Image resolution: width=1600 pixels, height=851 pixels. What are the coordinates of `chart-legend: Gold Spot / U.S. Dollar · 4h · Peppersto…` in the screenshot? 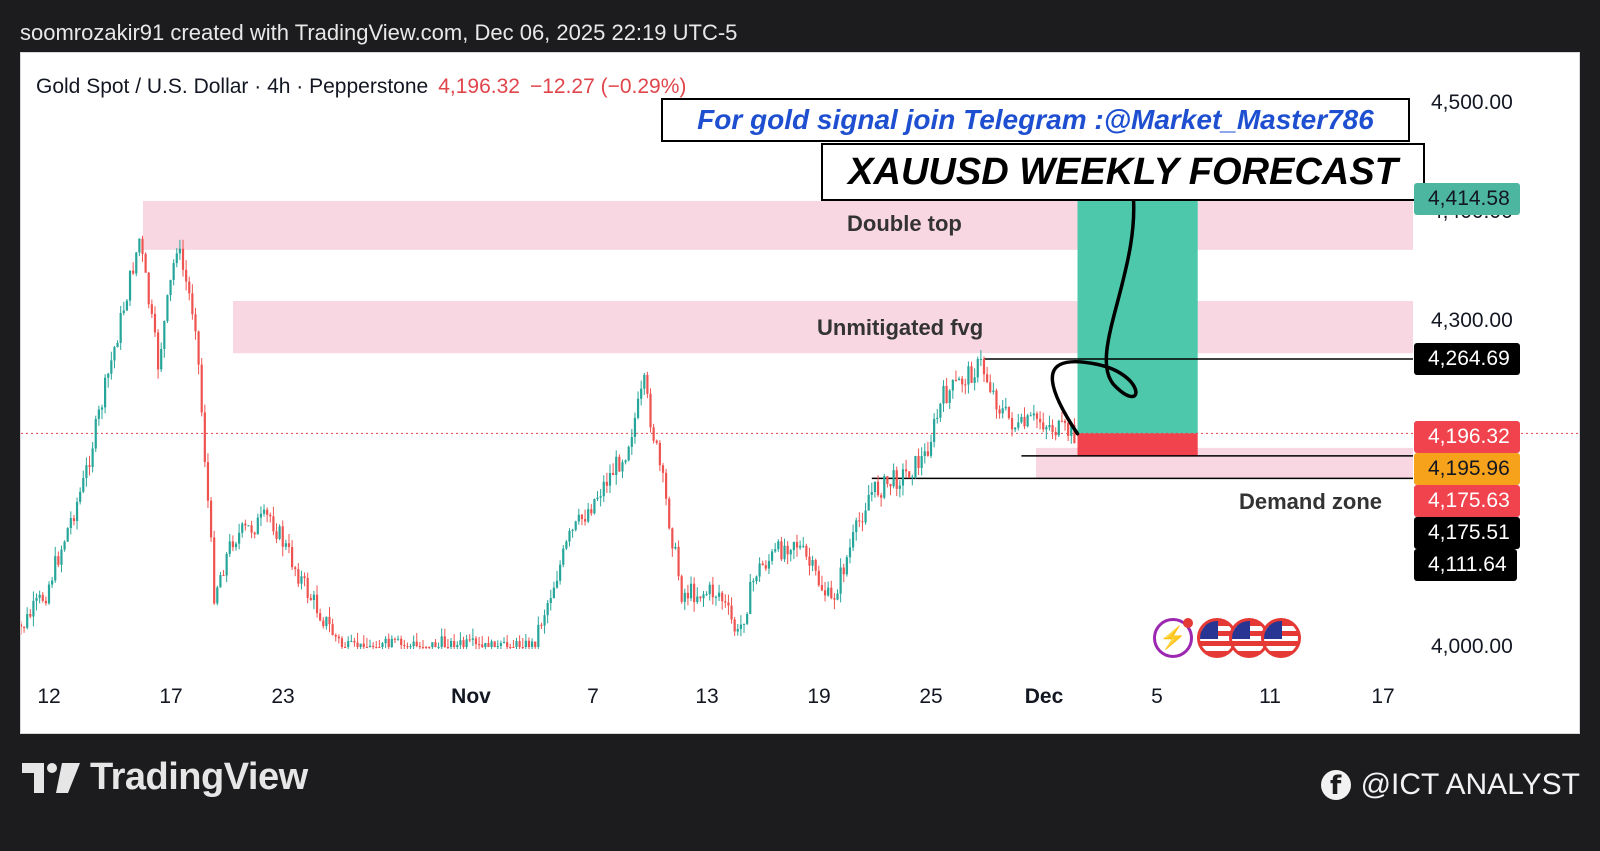 It's located at (361, 87).